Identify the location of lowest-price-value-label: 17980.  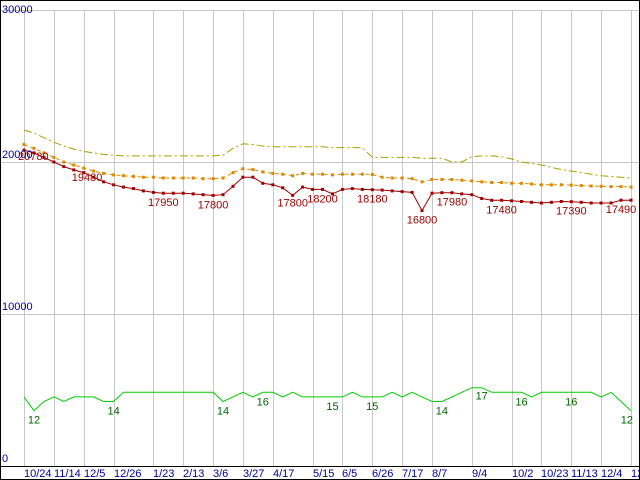
(452, 203).